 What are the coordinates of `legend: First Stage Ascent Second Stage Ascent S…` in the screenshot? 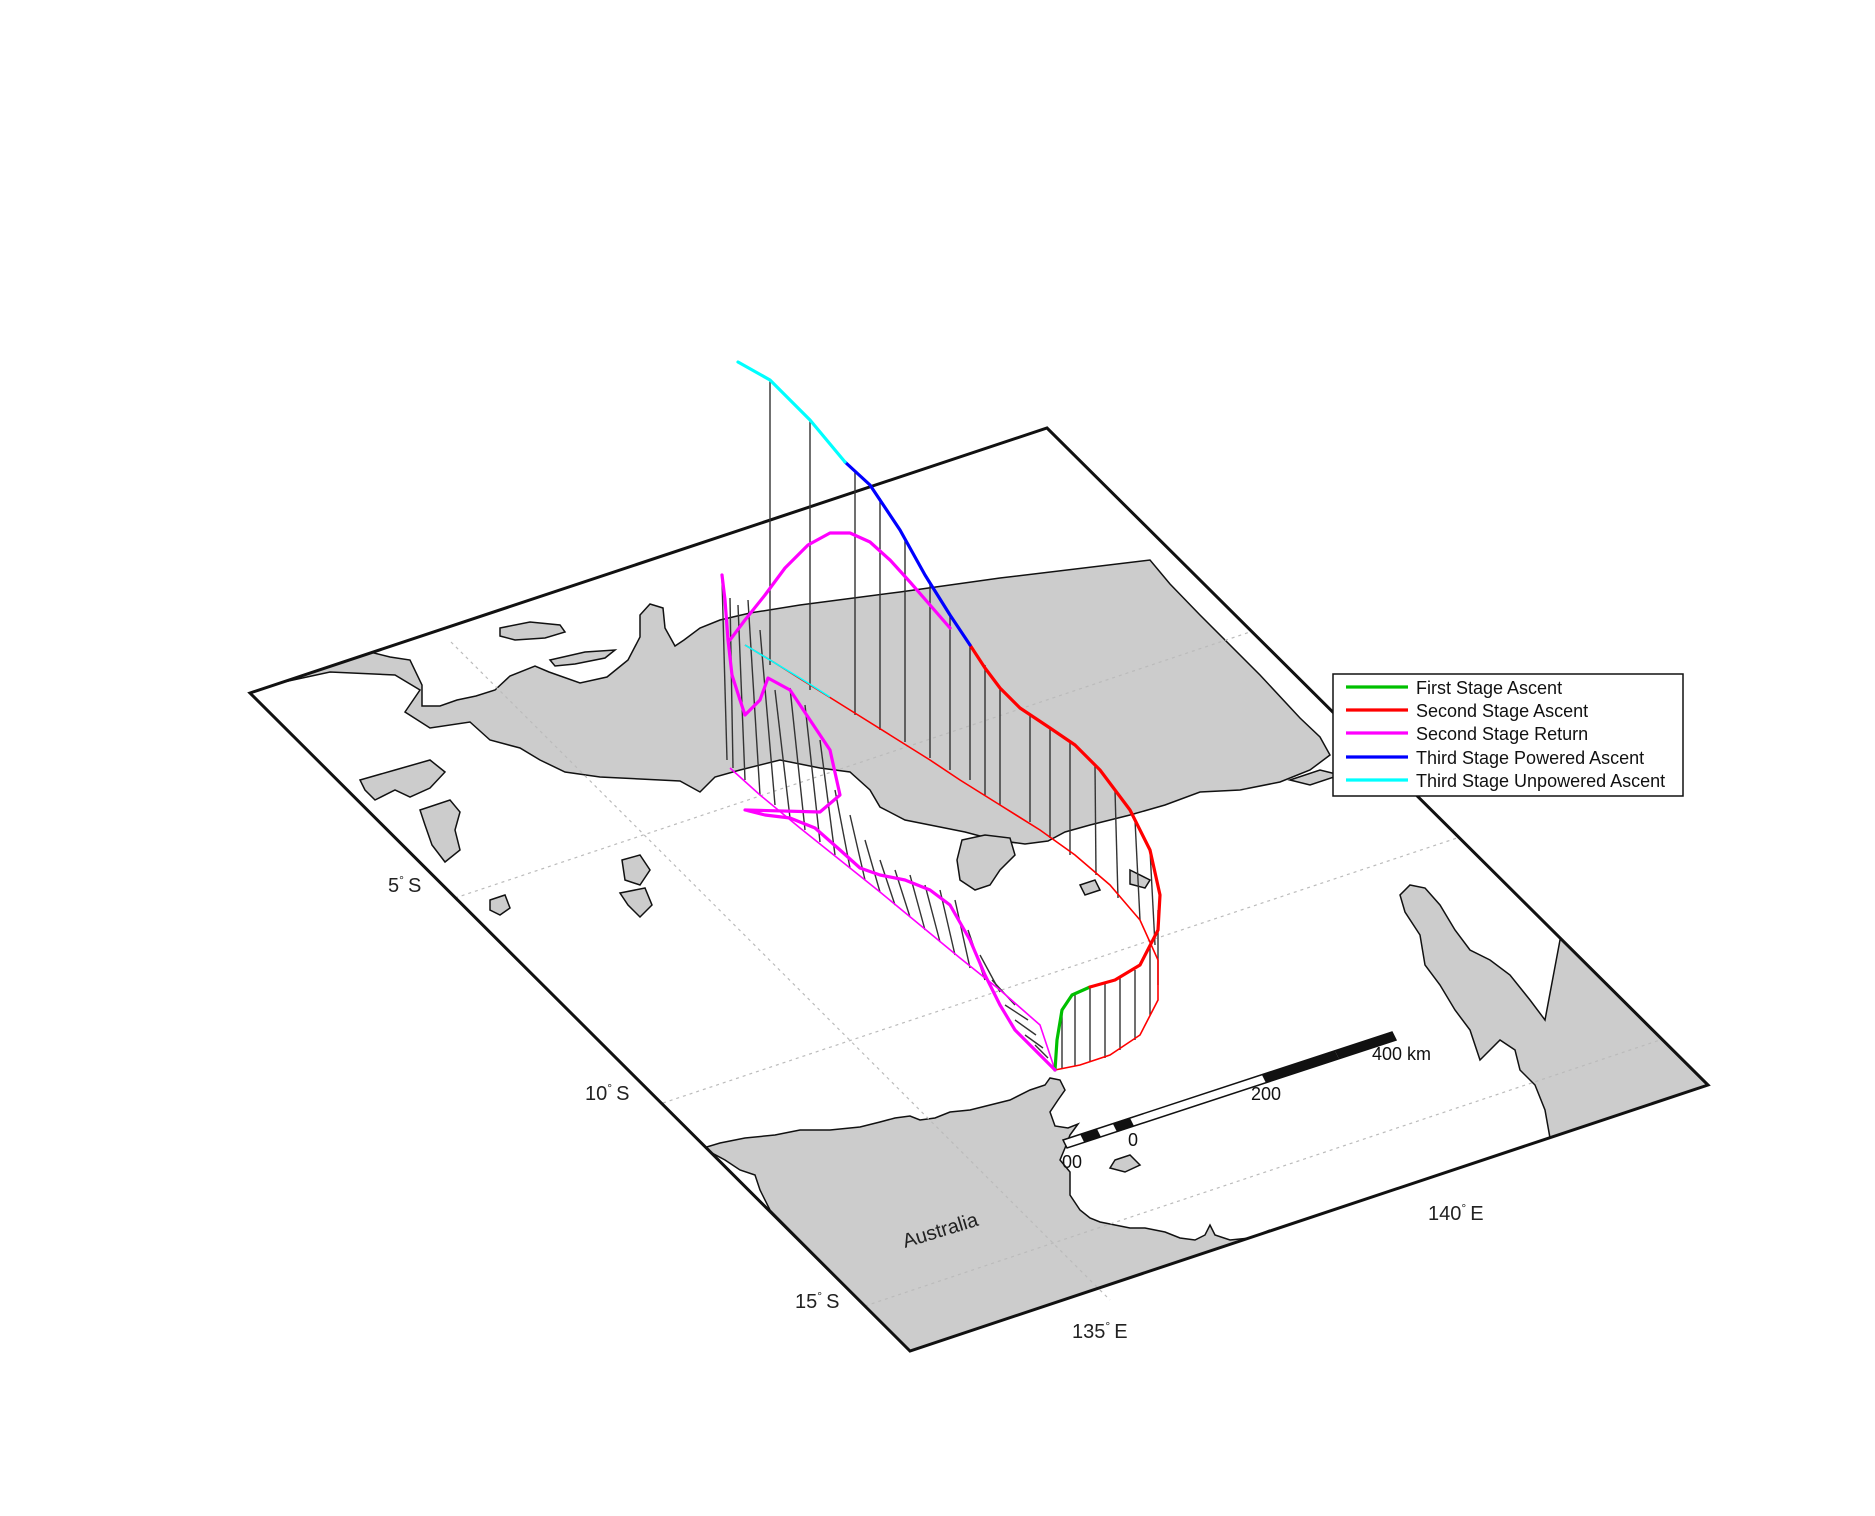 It's located at (1508, 735).